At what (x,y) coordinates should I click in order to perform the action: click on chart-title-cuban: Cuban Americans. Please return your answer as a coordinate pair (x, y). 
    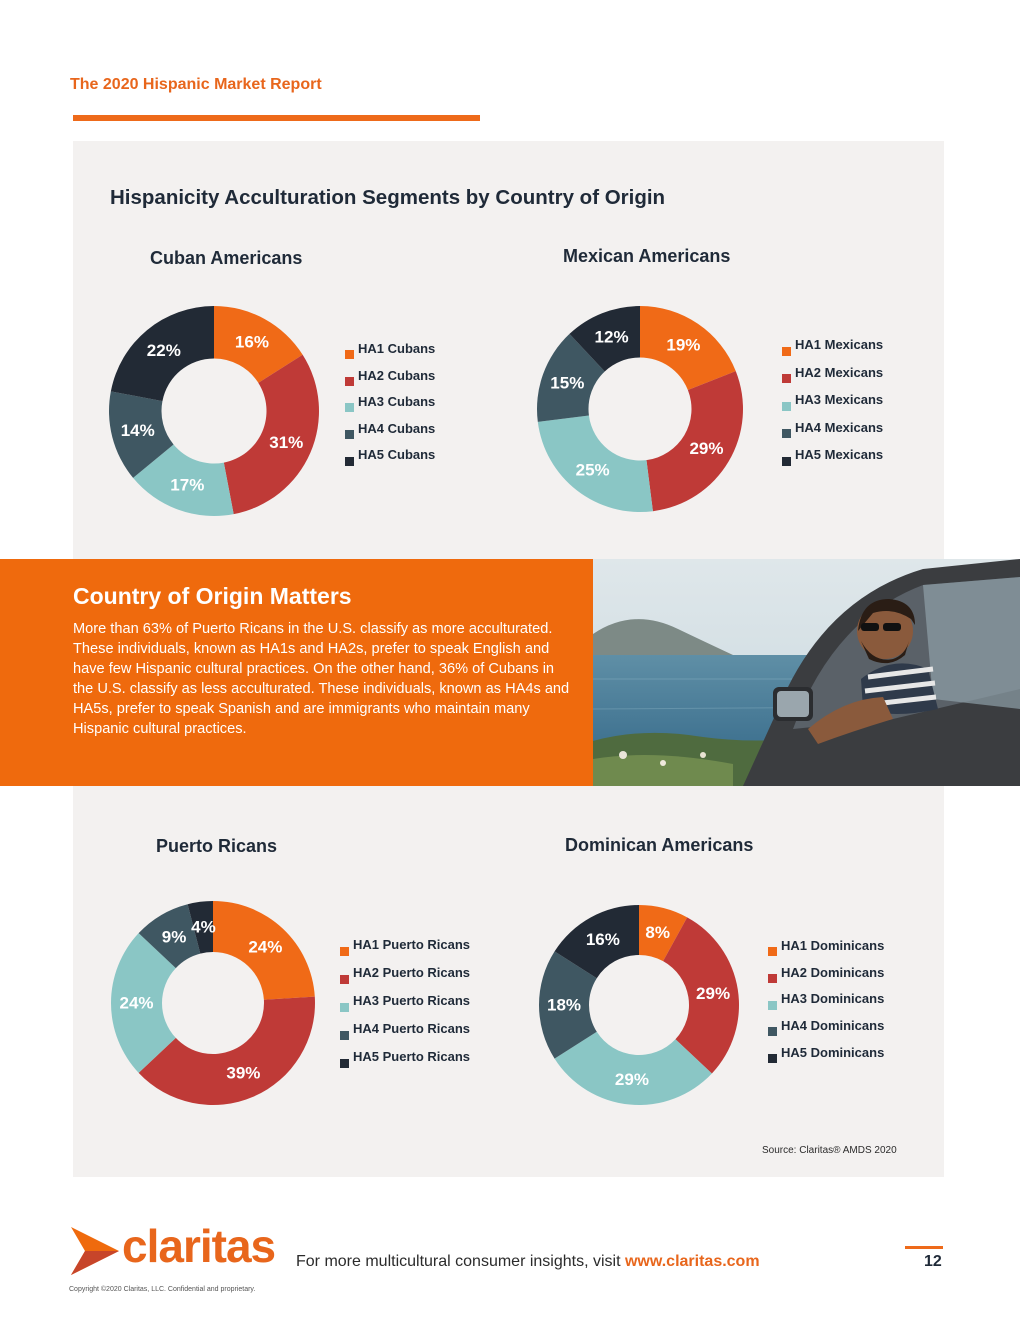
    Looking at the image, I should click on (226, 258).